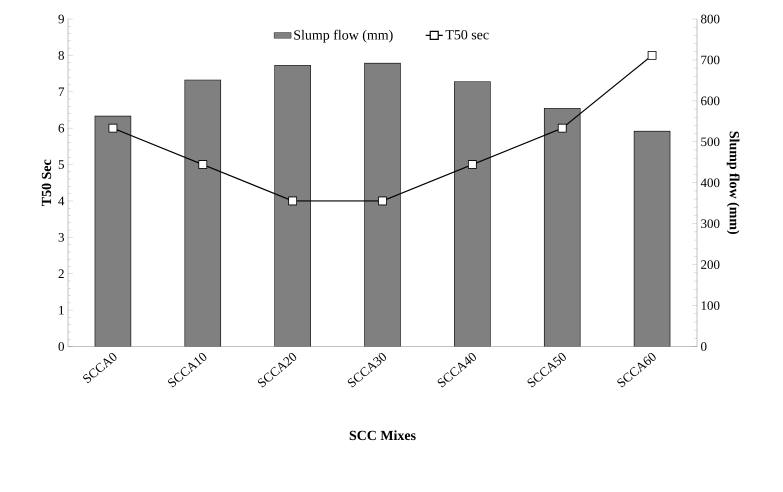  Describe the element at coordinates (710, 60) in the screenshot. I see `y2-tick-label: 700` at that location.